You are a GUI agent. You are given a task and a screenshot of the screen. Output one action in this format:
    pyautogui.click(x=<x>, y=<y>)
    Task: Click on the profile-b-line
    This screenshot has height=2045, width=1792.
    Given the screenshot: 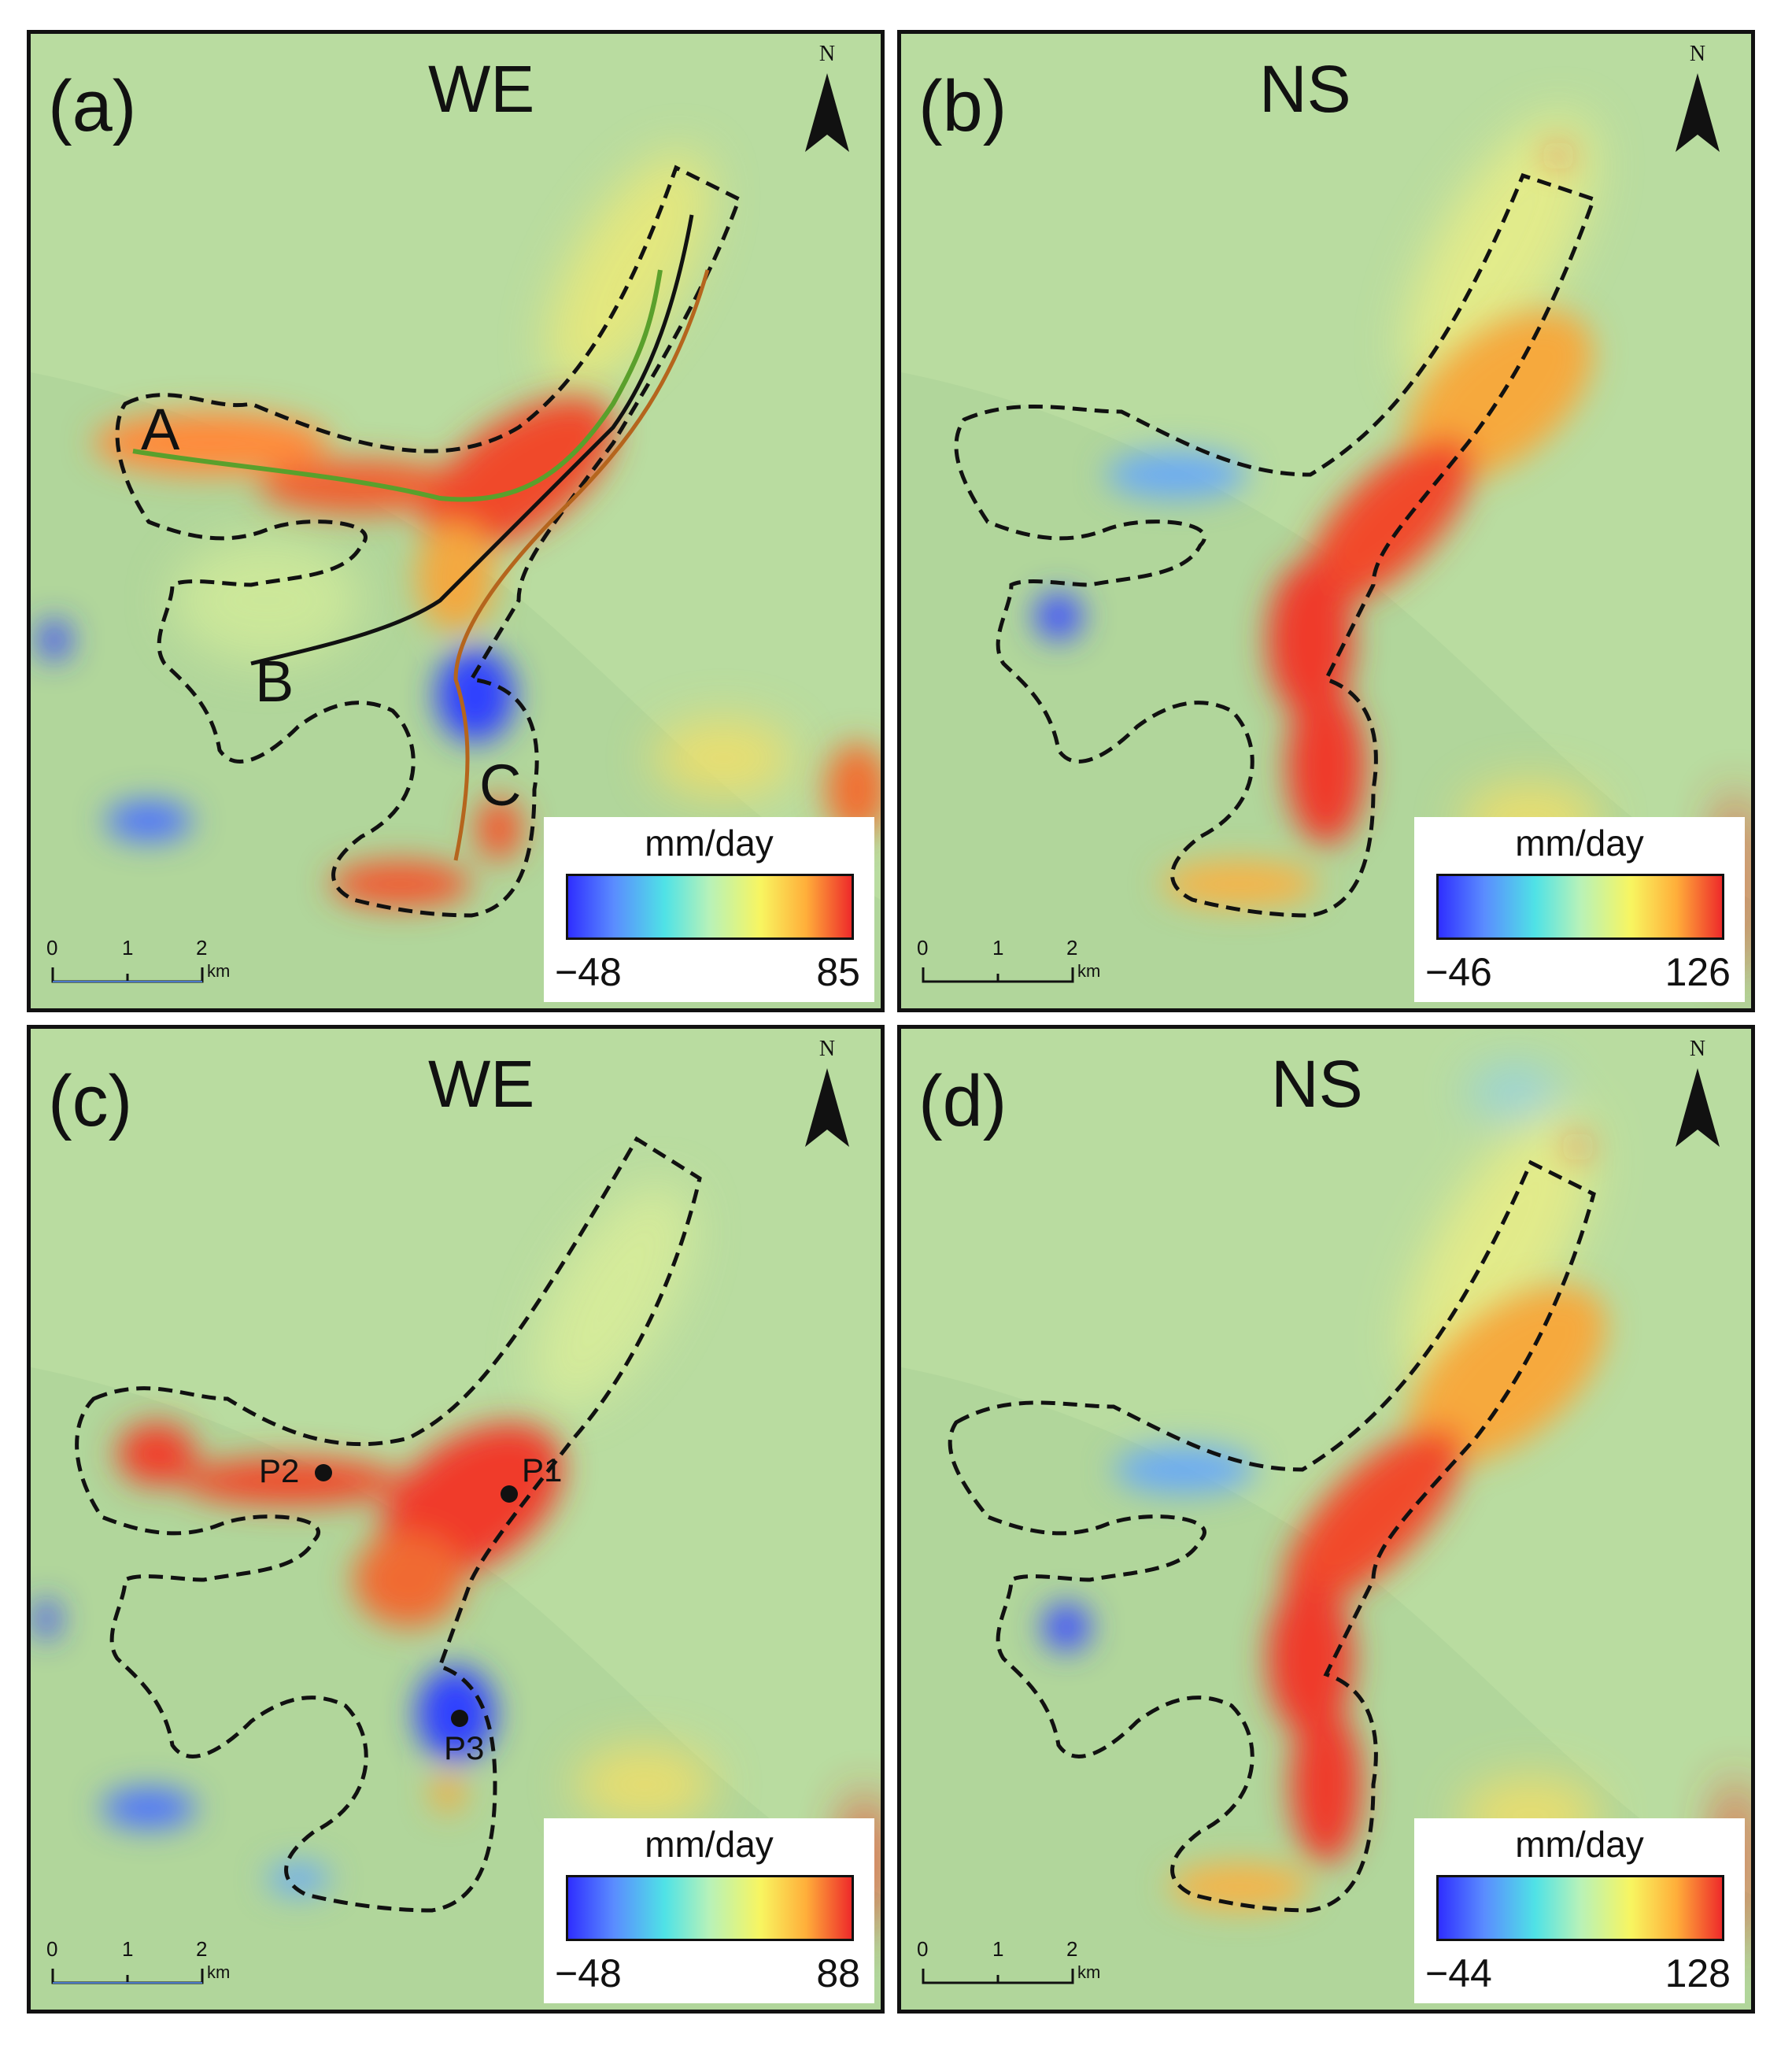 What is the action you would take?
    pyautogui.click(x=472, y=440)
    